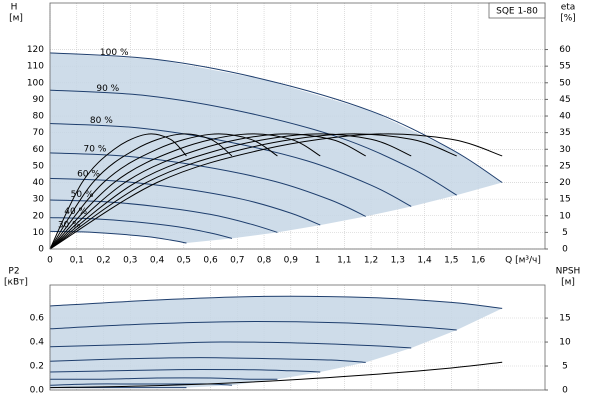 The height and width of the screenshot is (400, 600). I want to click on chart-title: SQE 1-80, so click(517, 12).